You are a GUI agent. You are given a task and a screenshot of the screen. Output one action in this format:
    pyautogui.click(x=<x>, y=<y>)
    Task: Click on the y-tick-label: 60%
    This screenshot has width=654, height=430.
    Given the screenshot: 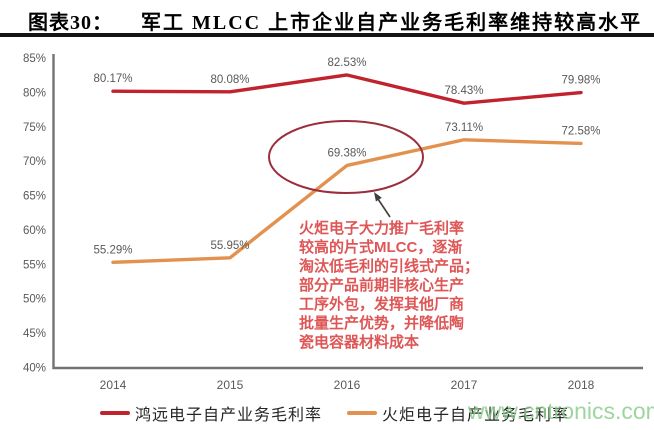 What is the action you would take?
    pyautogui.click(x=34, y=231)
    